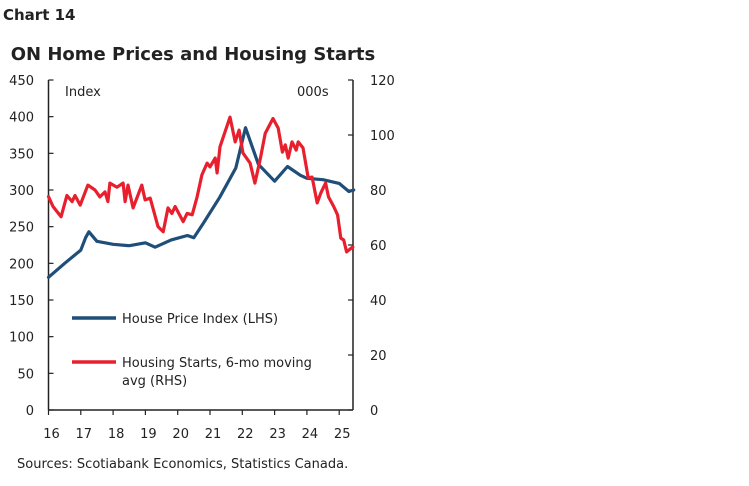 The height and width of the screenshot is (486, 749). I want to click on x-axis-tick-label: 16, so click(51, 434).